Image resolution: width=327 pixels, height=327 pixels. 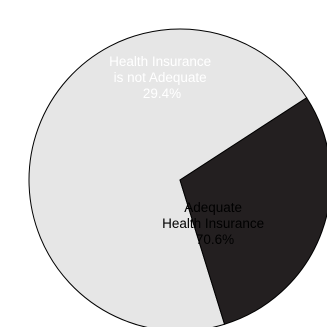 I want to click on slice-label-health-insurance-not-adequate: Health Insurance is not Adequate 29.4%, so click(x=162, y=77).